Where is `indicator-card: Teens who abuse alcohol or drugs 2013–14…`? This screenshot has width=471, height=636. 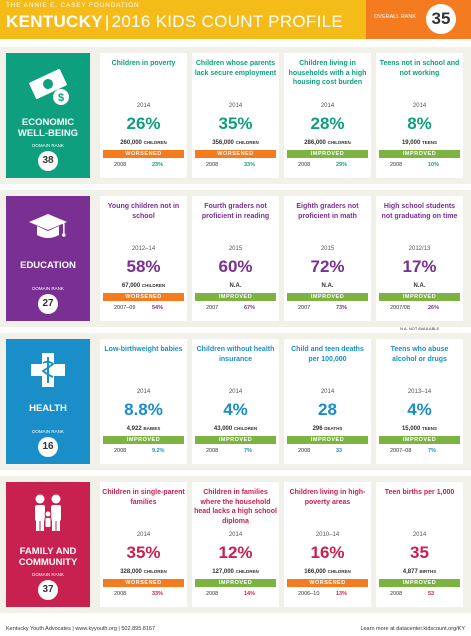 indicator-card: Teens who abuse alcohol or drugs 2013–14… is located at coordinates (419, 401).